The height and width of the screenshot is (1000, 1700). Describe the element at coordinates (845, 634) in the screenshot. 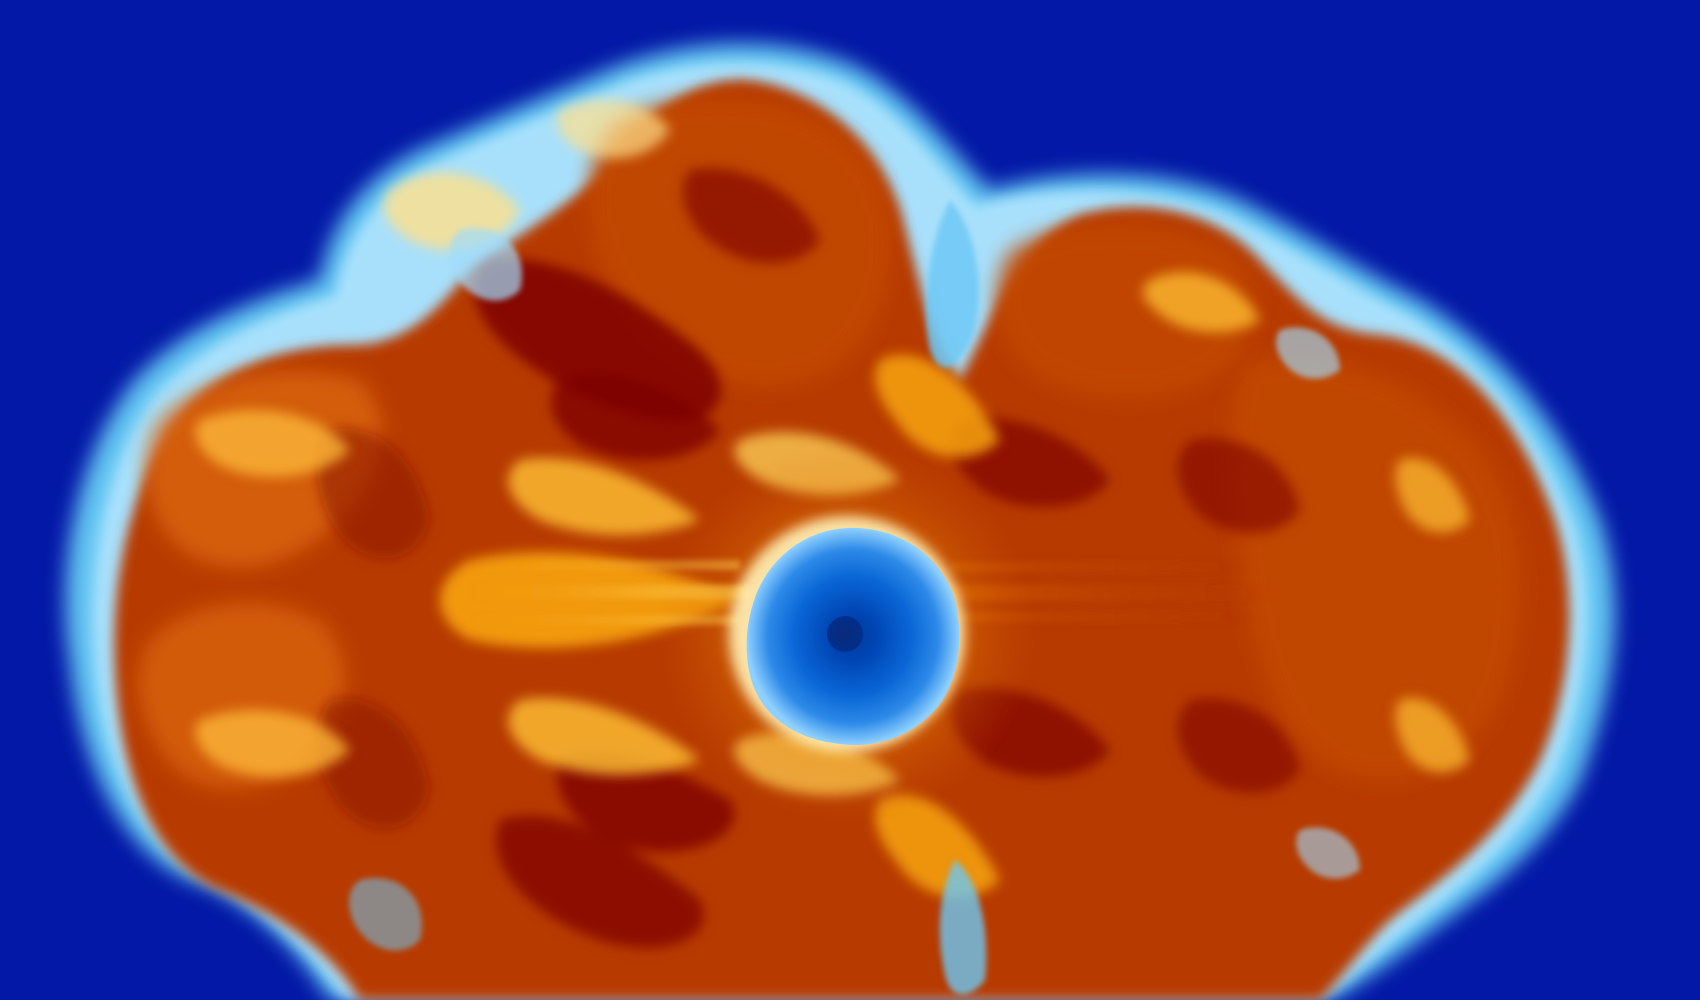

I see `core-center-dot` at that location.